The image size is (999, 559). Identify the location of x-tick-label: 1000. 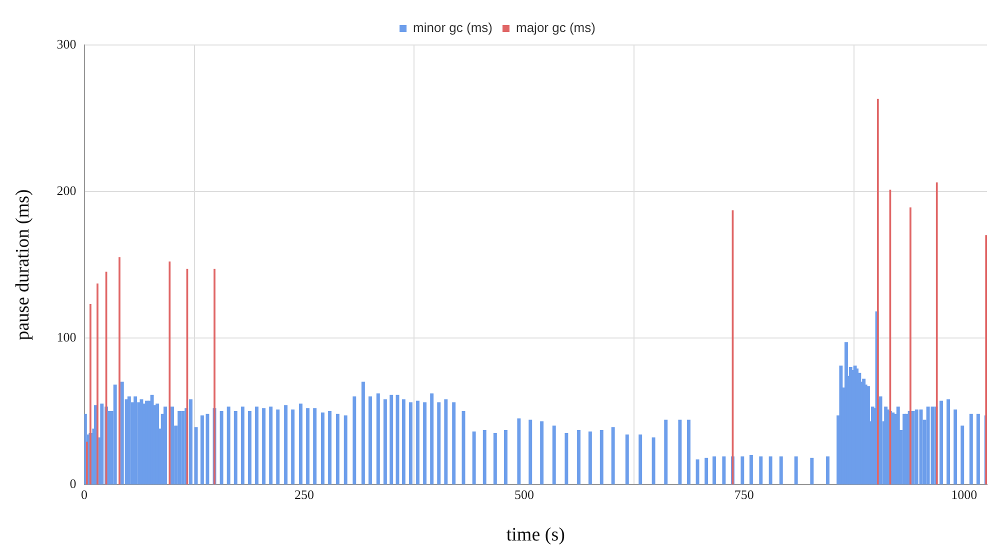
(964, 494).